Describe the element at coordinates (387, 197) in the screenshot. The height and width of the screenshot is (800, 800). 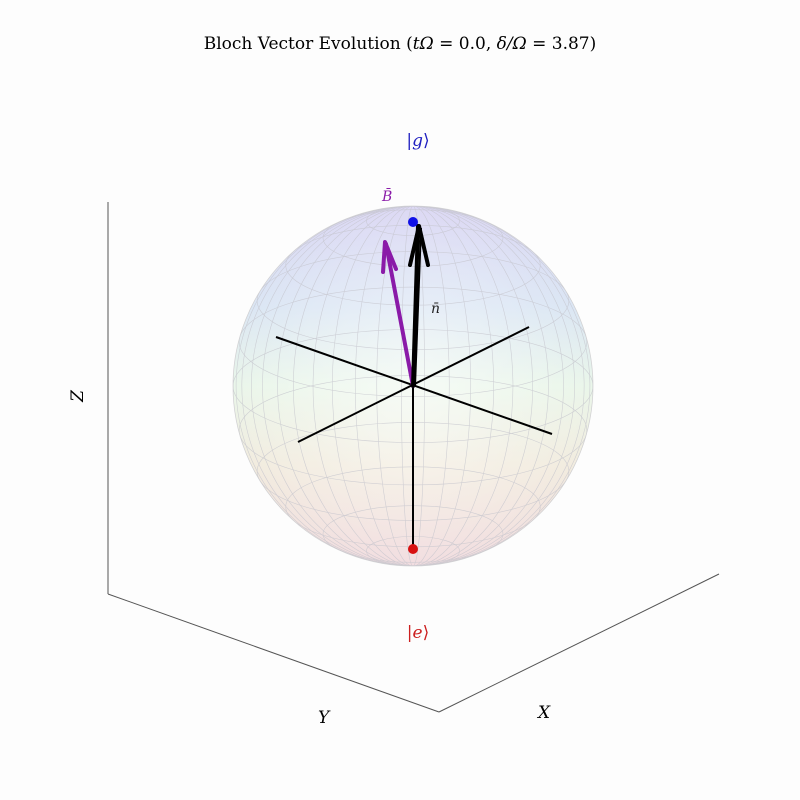
I see `field-vector-label: B̄` at that location.